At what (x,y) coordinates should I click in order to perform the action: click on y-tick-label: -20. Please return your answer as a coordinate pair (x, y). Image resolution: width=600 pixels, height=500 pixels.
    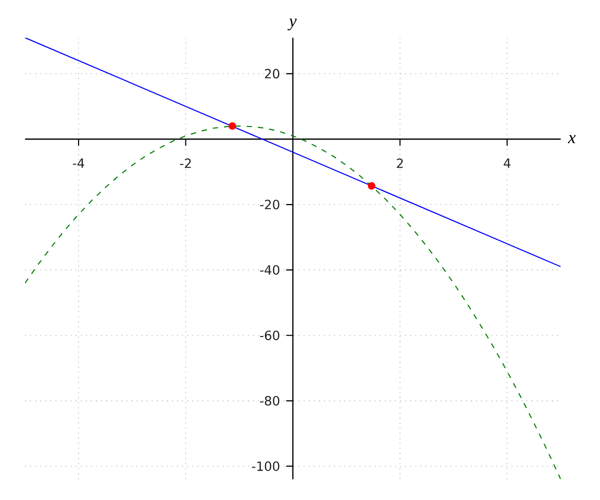
    Looking at the image, I should click on (270, 205).